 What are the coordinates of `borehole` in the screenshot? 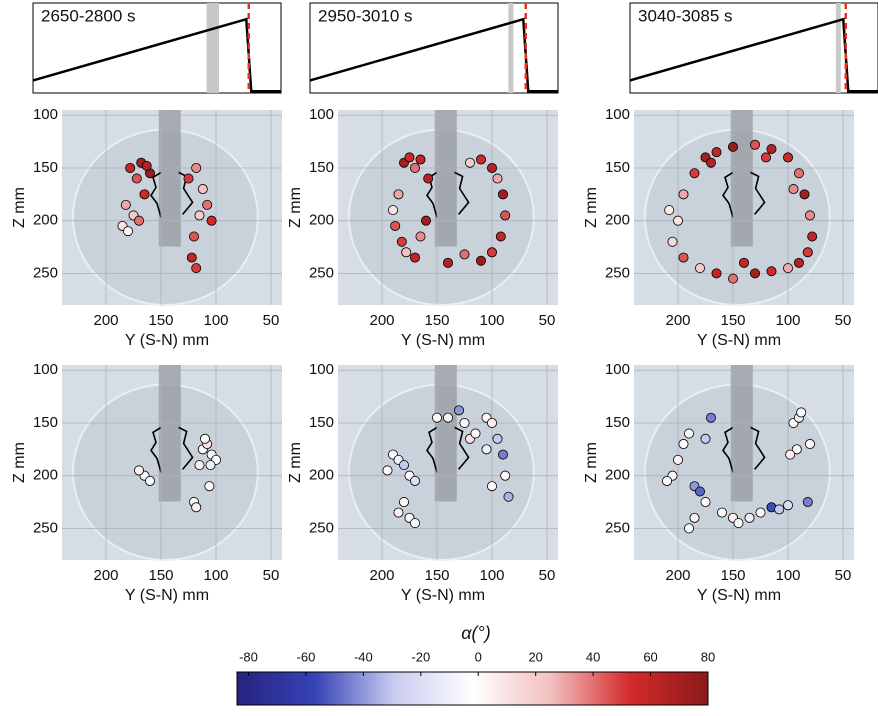 It's located at (169, 433).